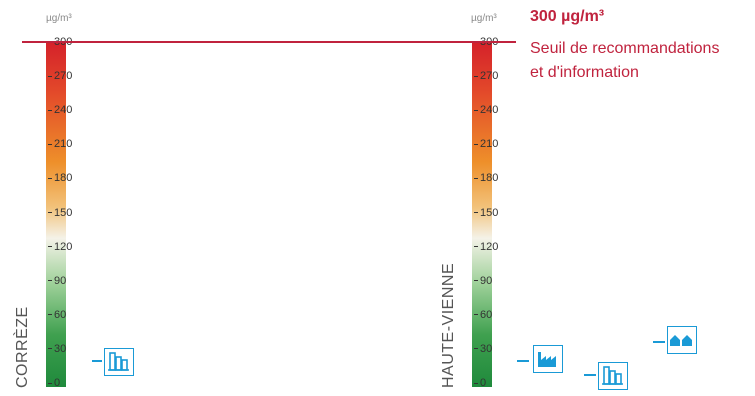 Image resolution: width=755 pixels, height=396 pixels. What do you see at coordinates (269, 42) in the screenshot?
I see `threshold-line` at bounding box center [269, 42].